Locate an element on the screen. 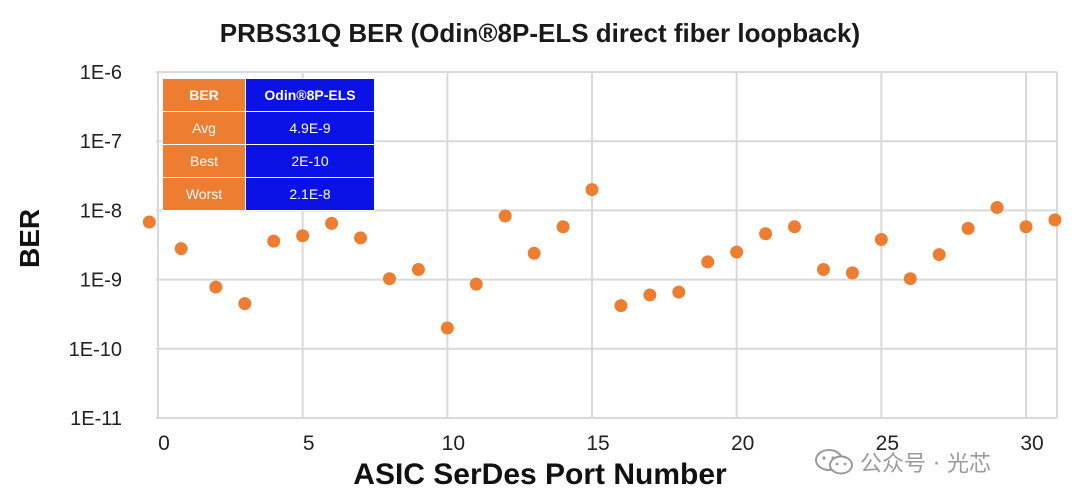 The image size is (1080, 504). y-tick-label: 1E-7 is located at coordinates (101, 142).